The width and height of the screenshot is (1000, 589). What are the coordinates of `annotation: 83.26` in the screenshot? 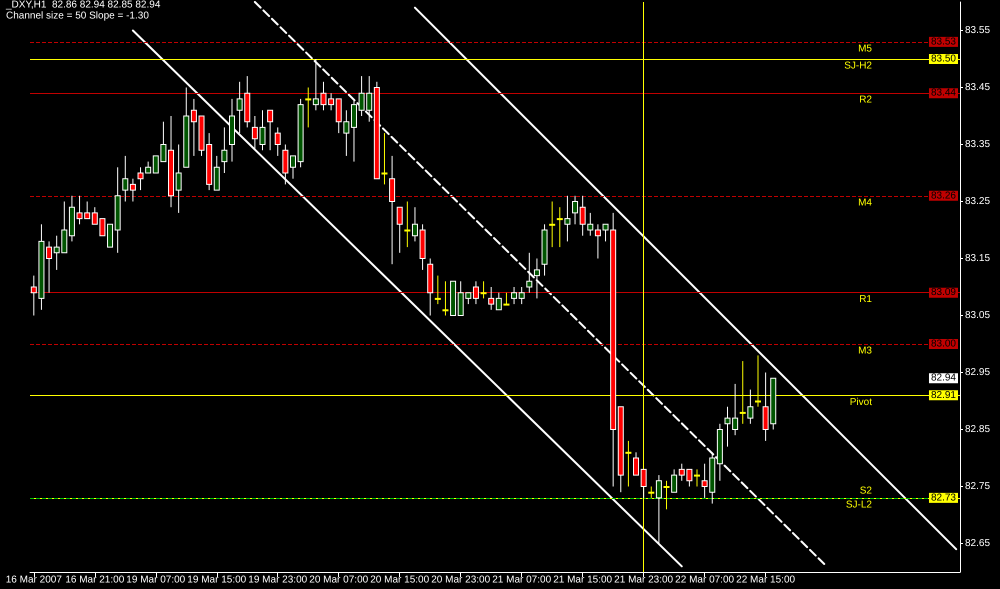 It's located at (943, 196).